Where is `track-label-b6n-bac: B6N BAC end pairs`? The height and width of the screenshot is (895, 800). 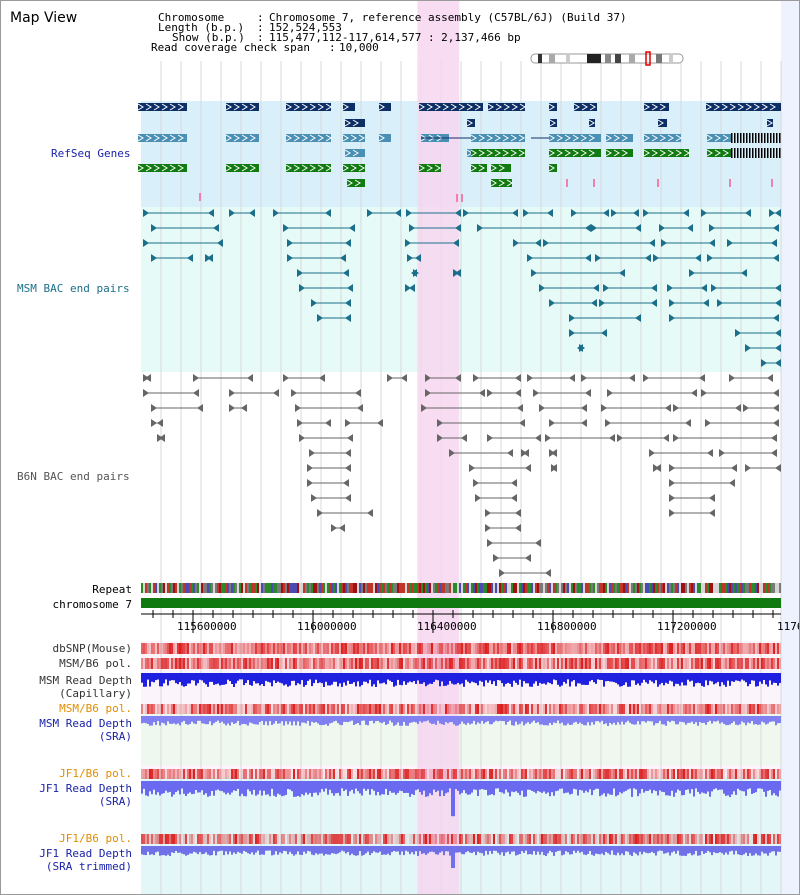
track-label-b6n-bac: B6N BAC end pairs is located at coordinates (73, 476).